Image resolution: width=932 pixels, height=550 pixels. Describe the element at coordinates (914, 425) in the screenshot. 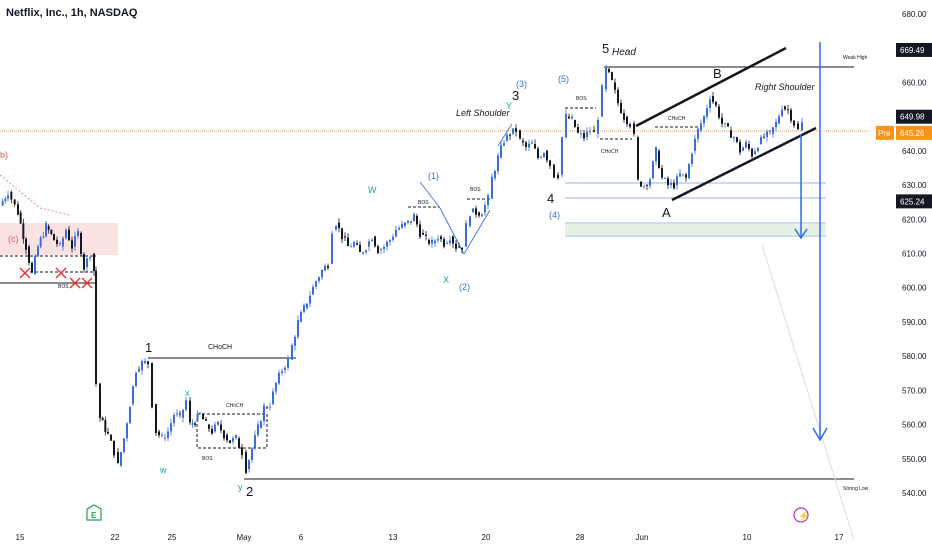

I see `price-tick: 560.00` at that location.